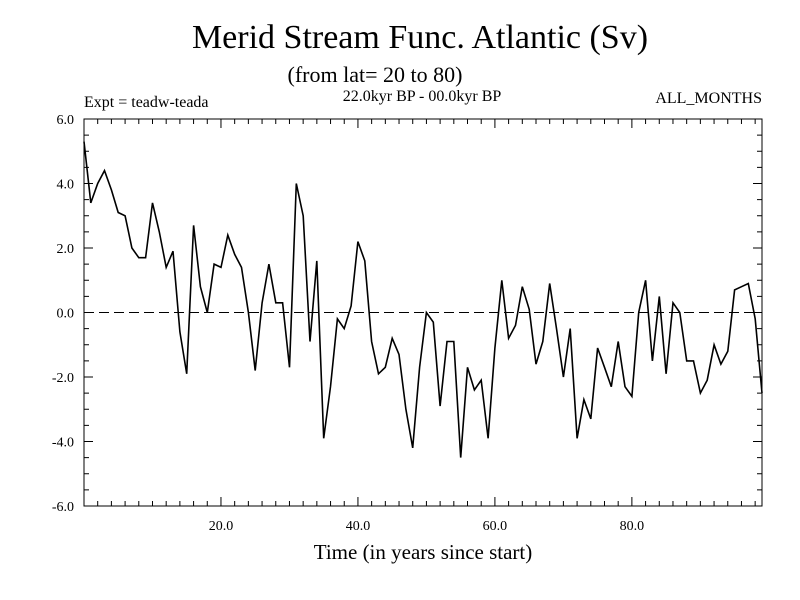 The width and height of the screenshot is (800, 600). I want to click on x-tick-label: 80.0, so click(632, 526).